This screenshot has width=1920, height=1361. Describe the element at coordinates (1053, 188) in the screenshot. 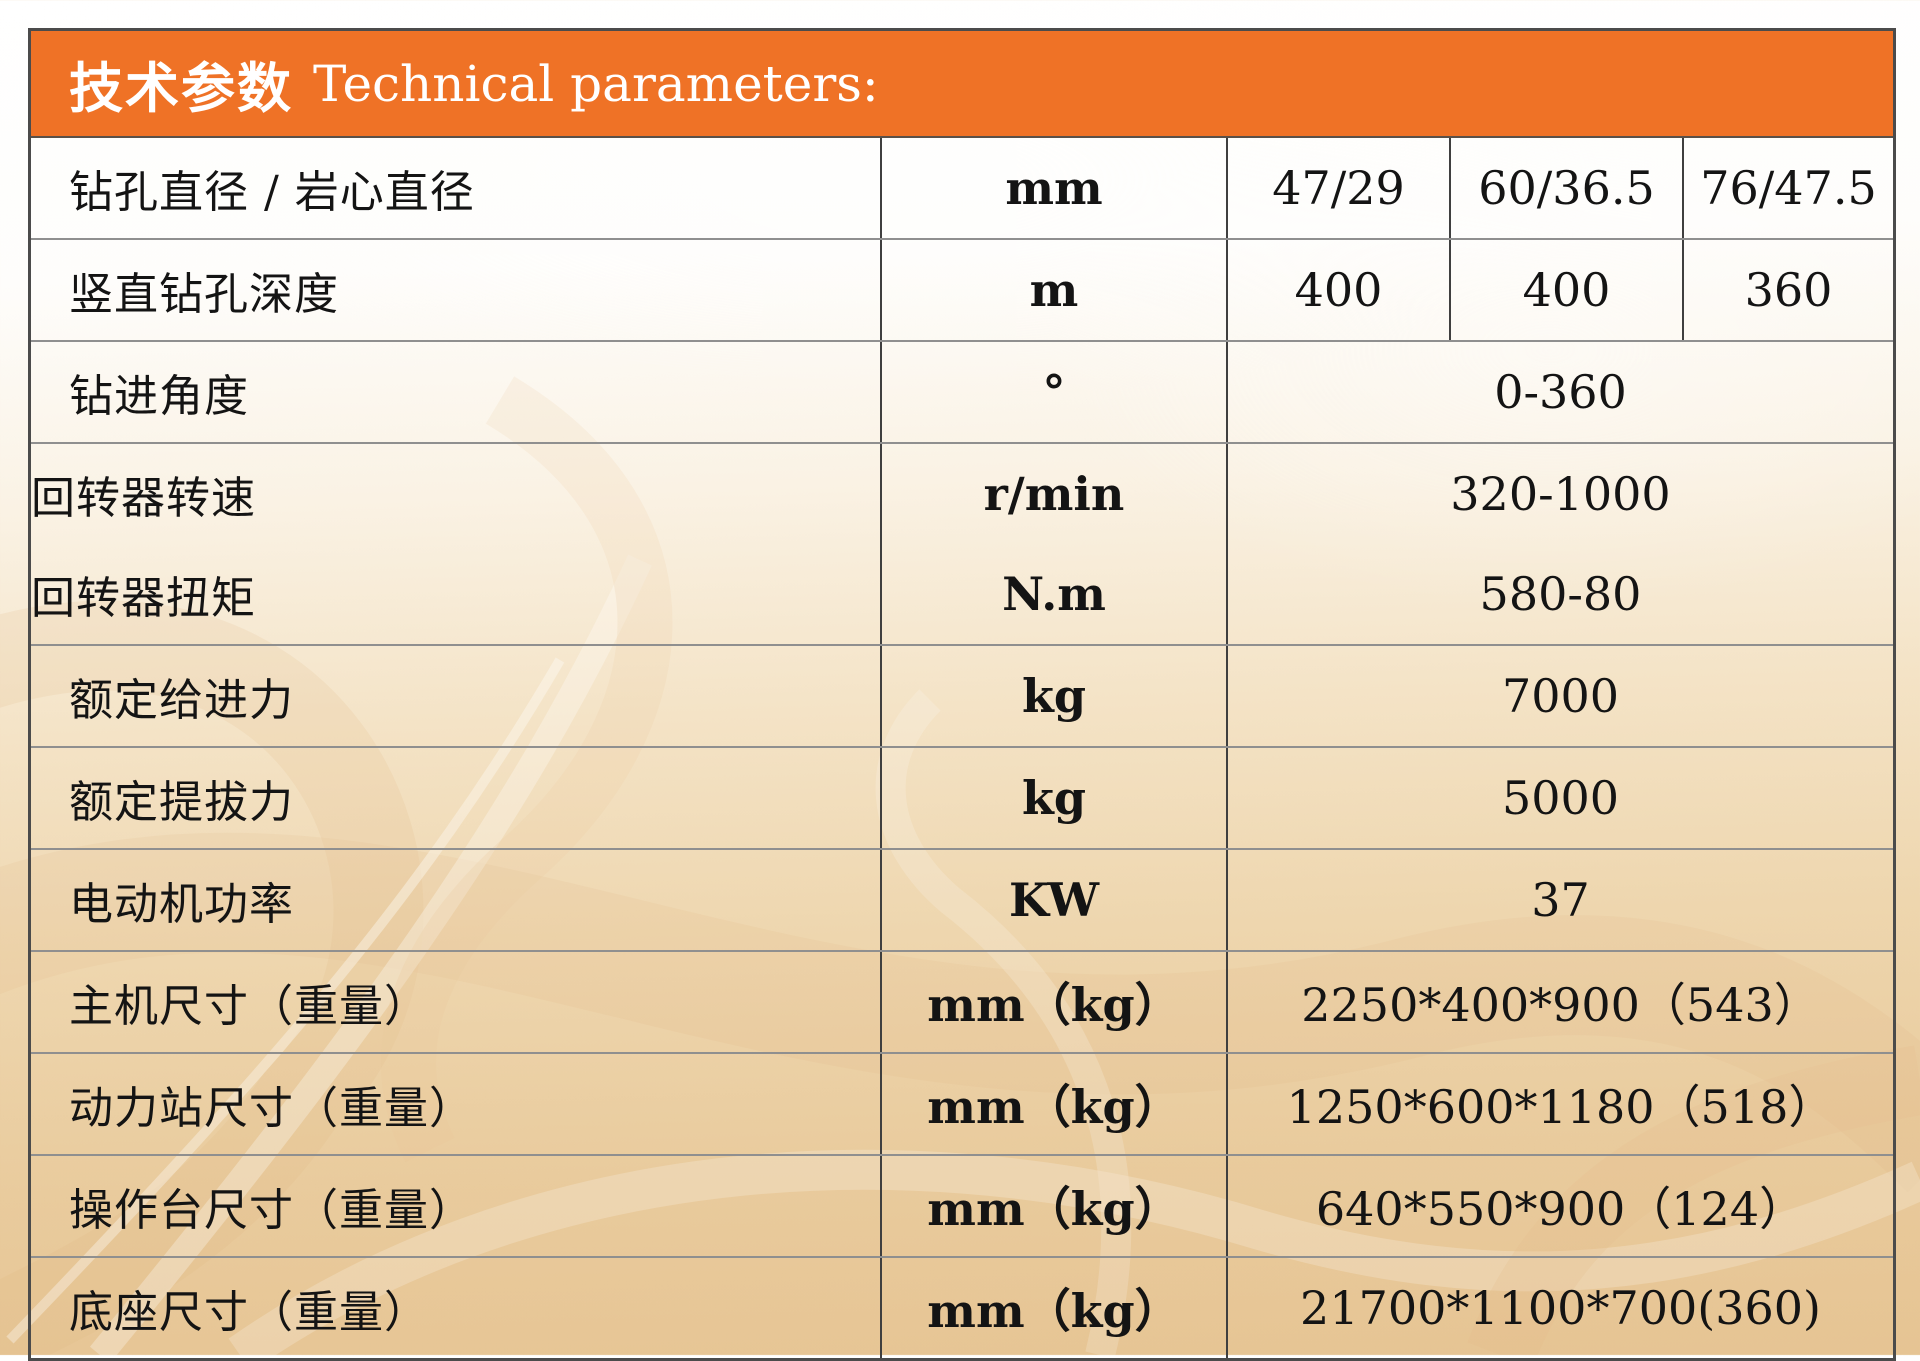

I see `param-unit: mm` at that location.